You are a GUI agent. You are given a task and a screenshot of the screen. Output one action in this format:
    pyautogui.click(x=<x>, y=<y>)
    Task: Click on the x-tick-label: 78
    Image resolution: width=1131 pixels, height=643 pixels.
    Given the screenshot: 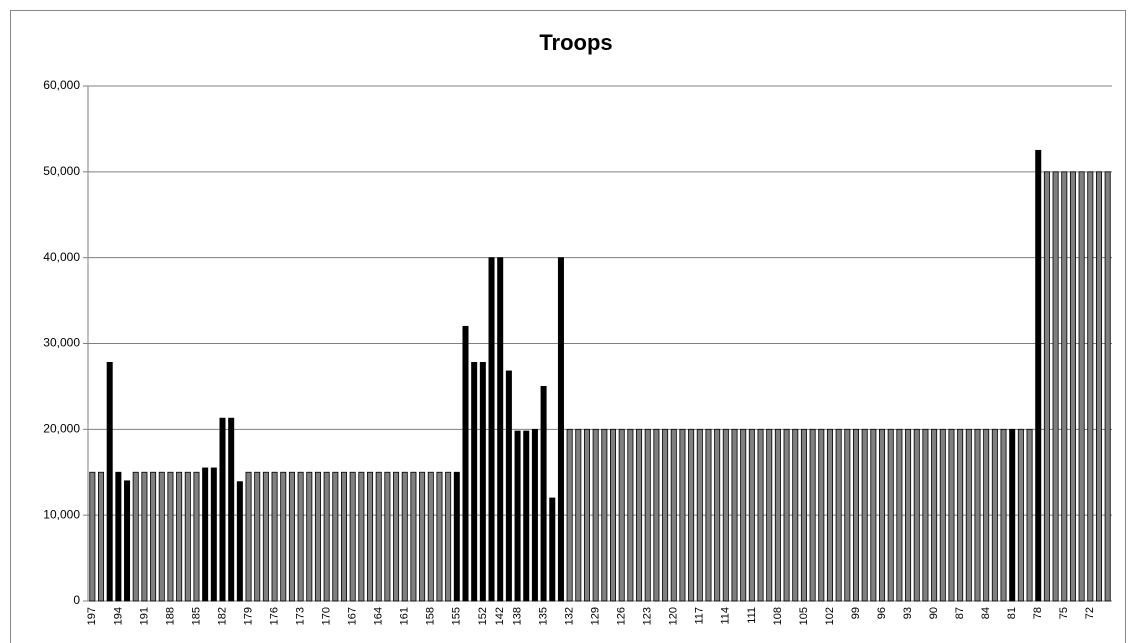 What is the action you would take?
    pyautogui.click(x=1038, y=613)
    